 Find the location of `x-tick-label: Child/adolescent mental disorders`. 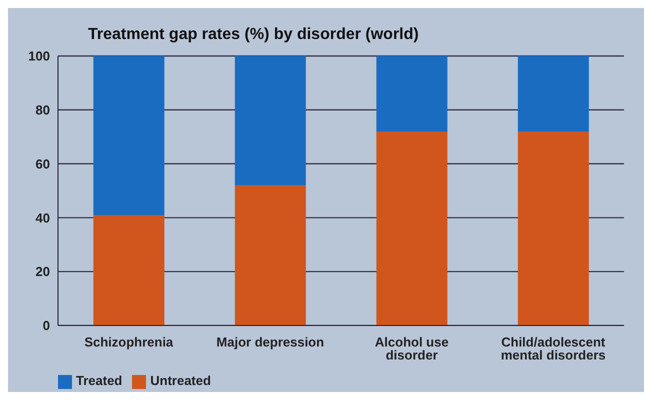

x-tick-label: Child/adolescent mental disorders is located at coordinates (553, 348).